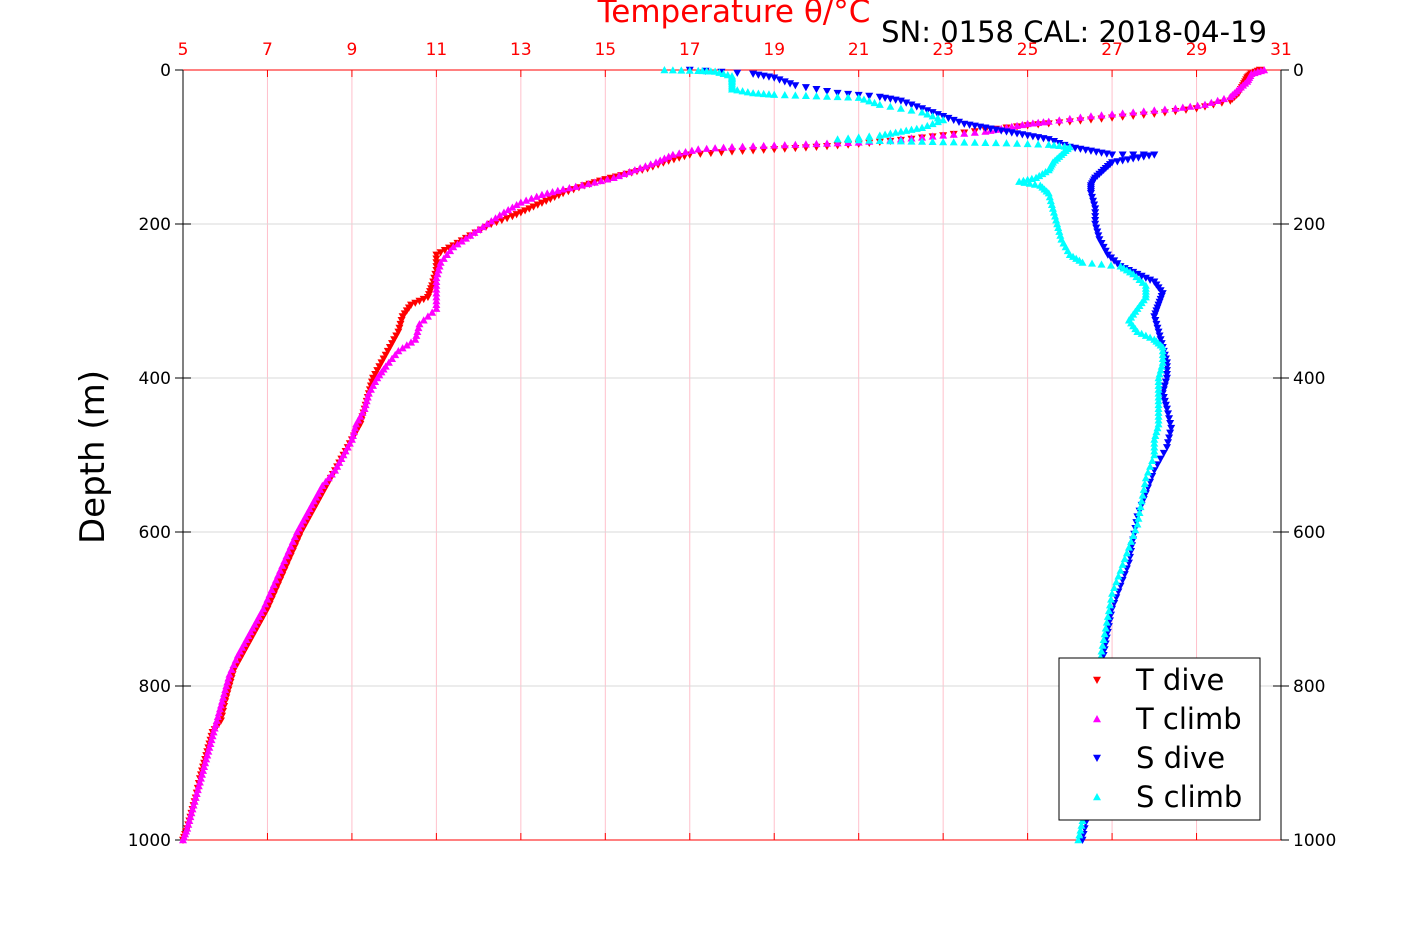 The width and height of the screenshot is (1417, 945). Describe the element at coordinates (93, 457) in the screenshot. I see `y-axis-label: Depth (m)` at that location.